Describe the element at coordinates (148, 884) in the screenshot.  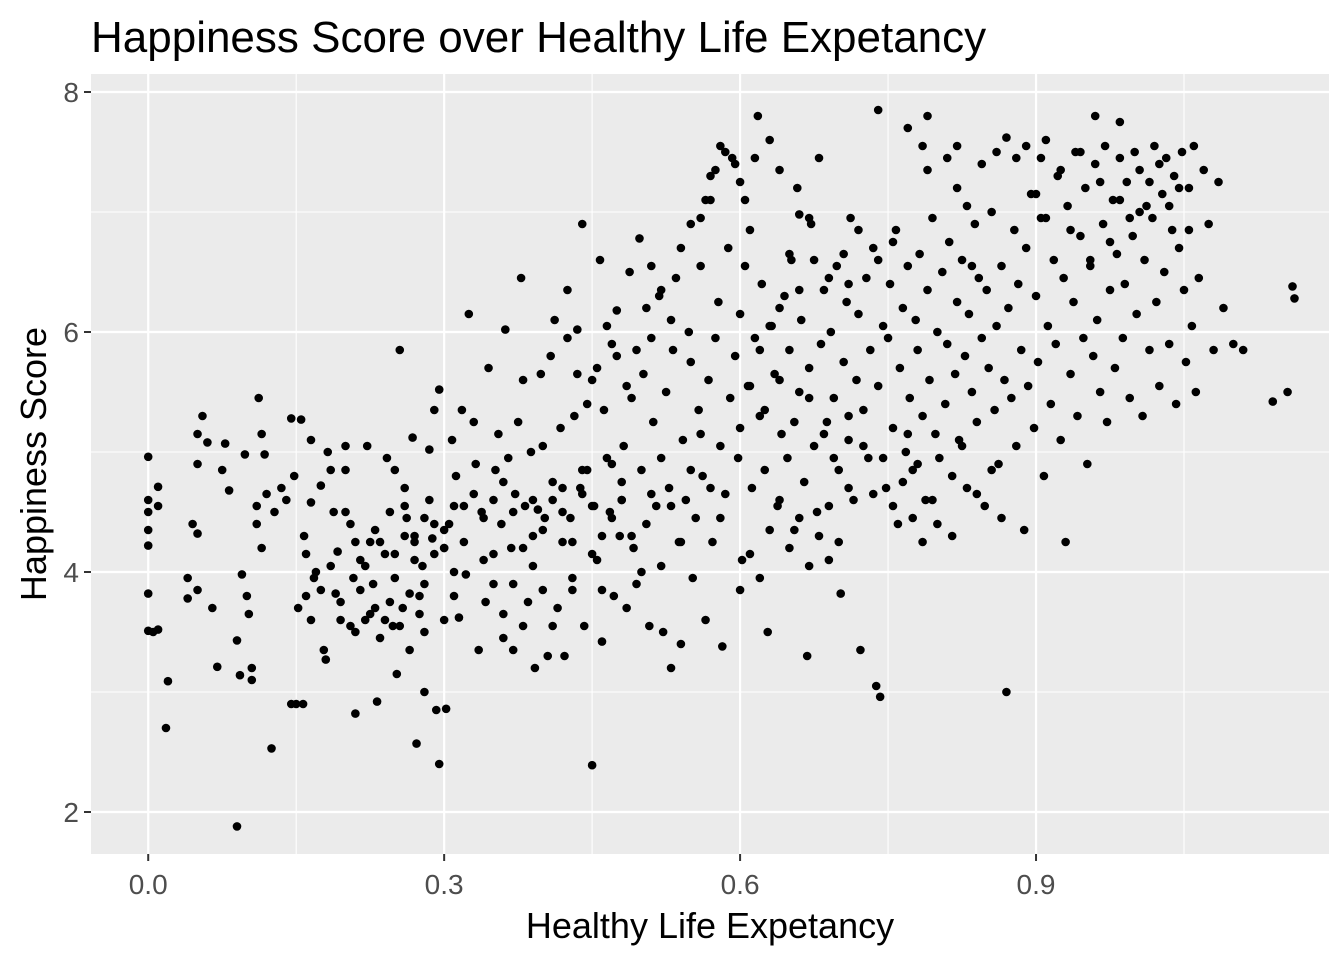
I see `x-tick-label: 0.0` at that location.